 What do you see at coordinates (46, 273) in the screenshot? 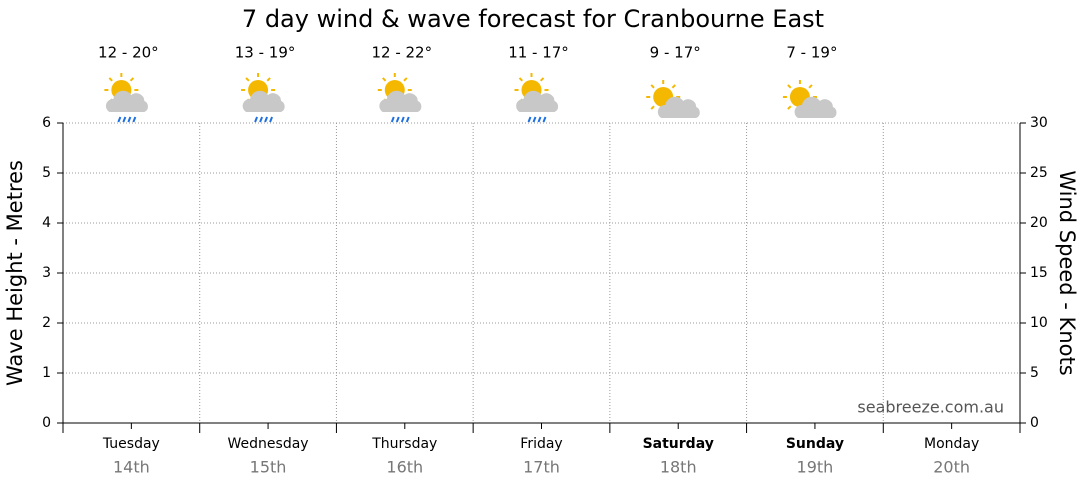
I see `y-tick-label: 3` at bounding box center [46, 273].